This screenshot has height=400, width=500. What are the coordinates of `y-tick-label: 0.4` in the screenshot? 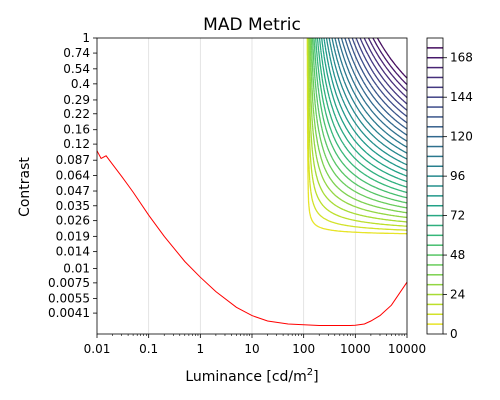 It's located at (80, 84).